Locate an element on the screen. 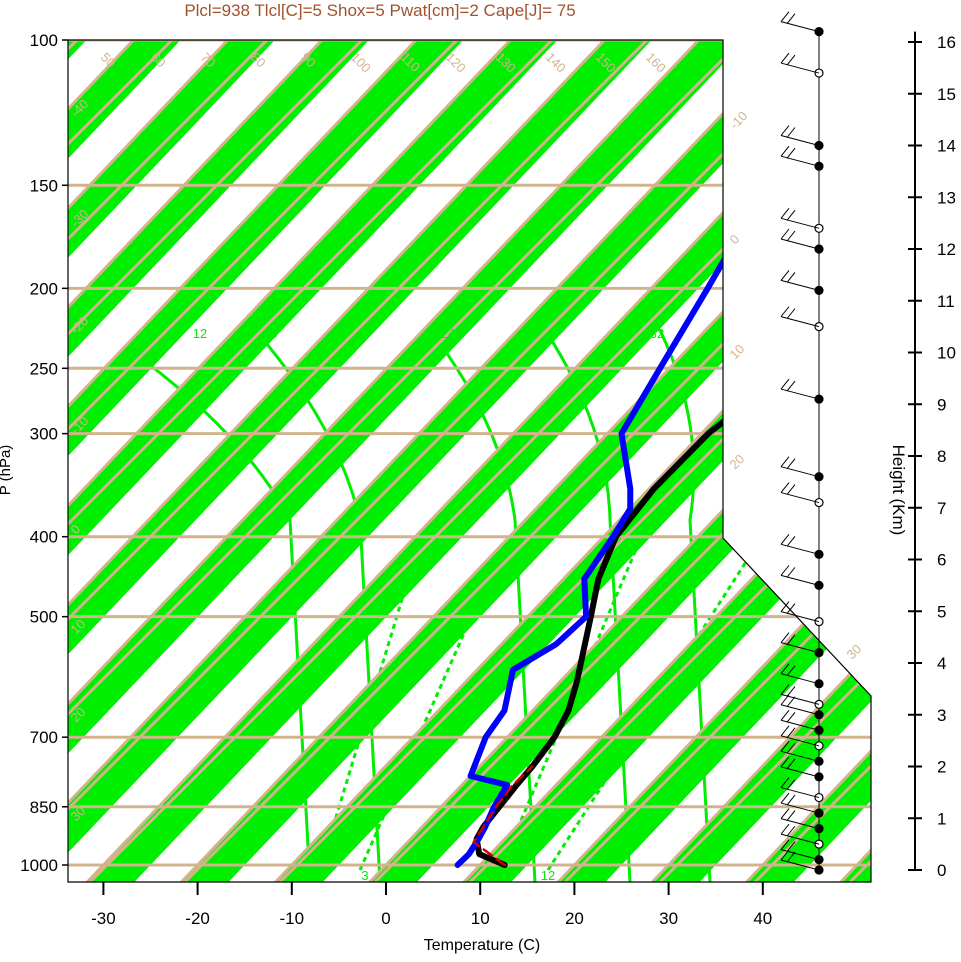 The image size is (961, 962). height-tick-label: 6 is located at coordinates (941, 560).